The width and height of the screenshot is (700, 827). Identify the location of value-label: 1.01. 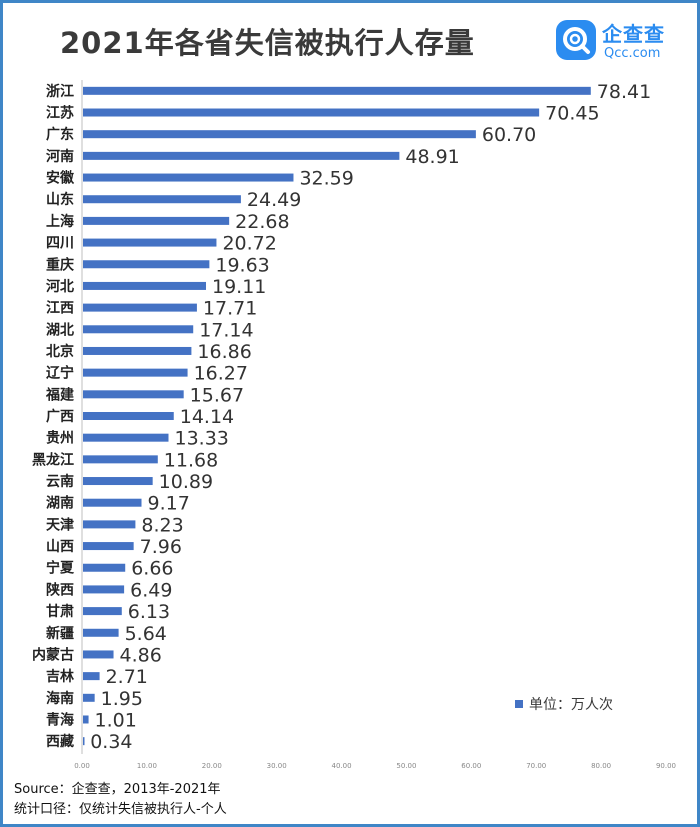
(116, 720).